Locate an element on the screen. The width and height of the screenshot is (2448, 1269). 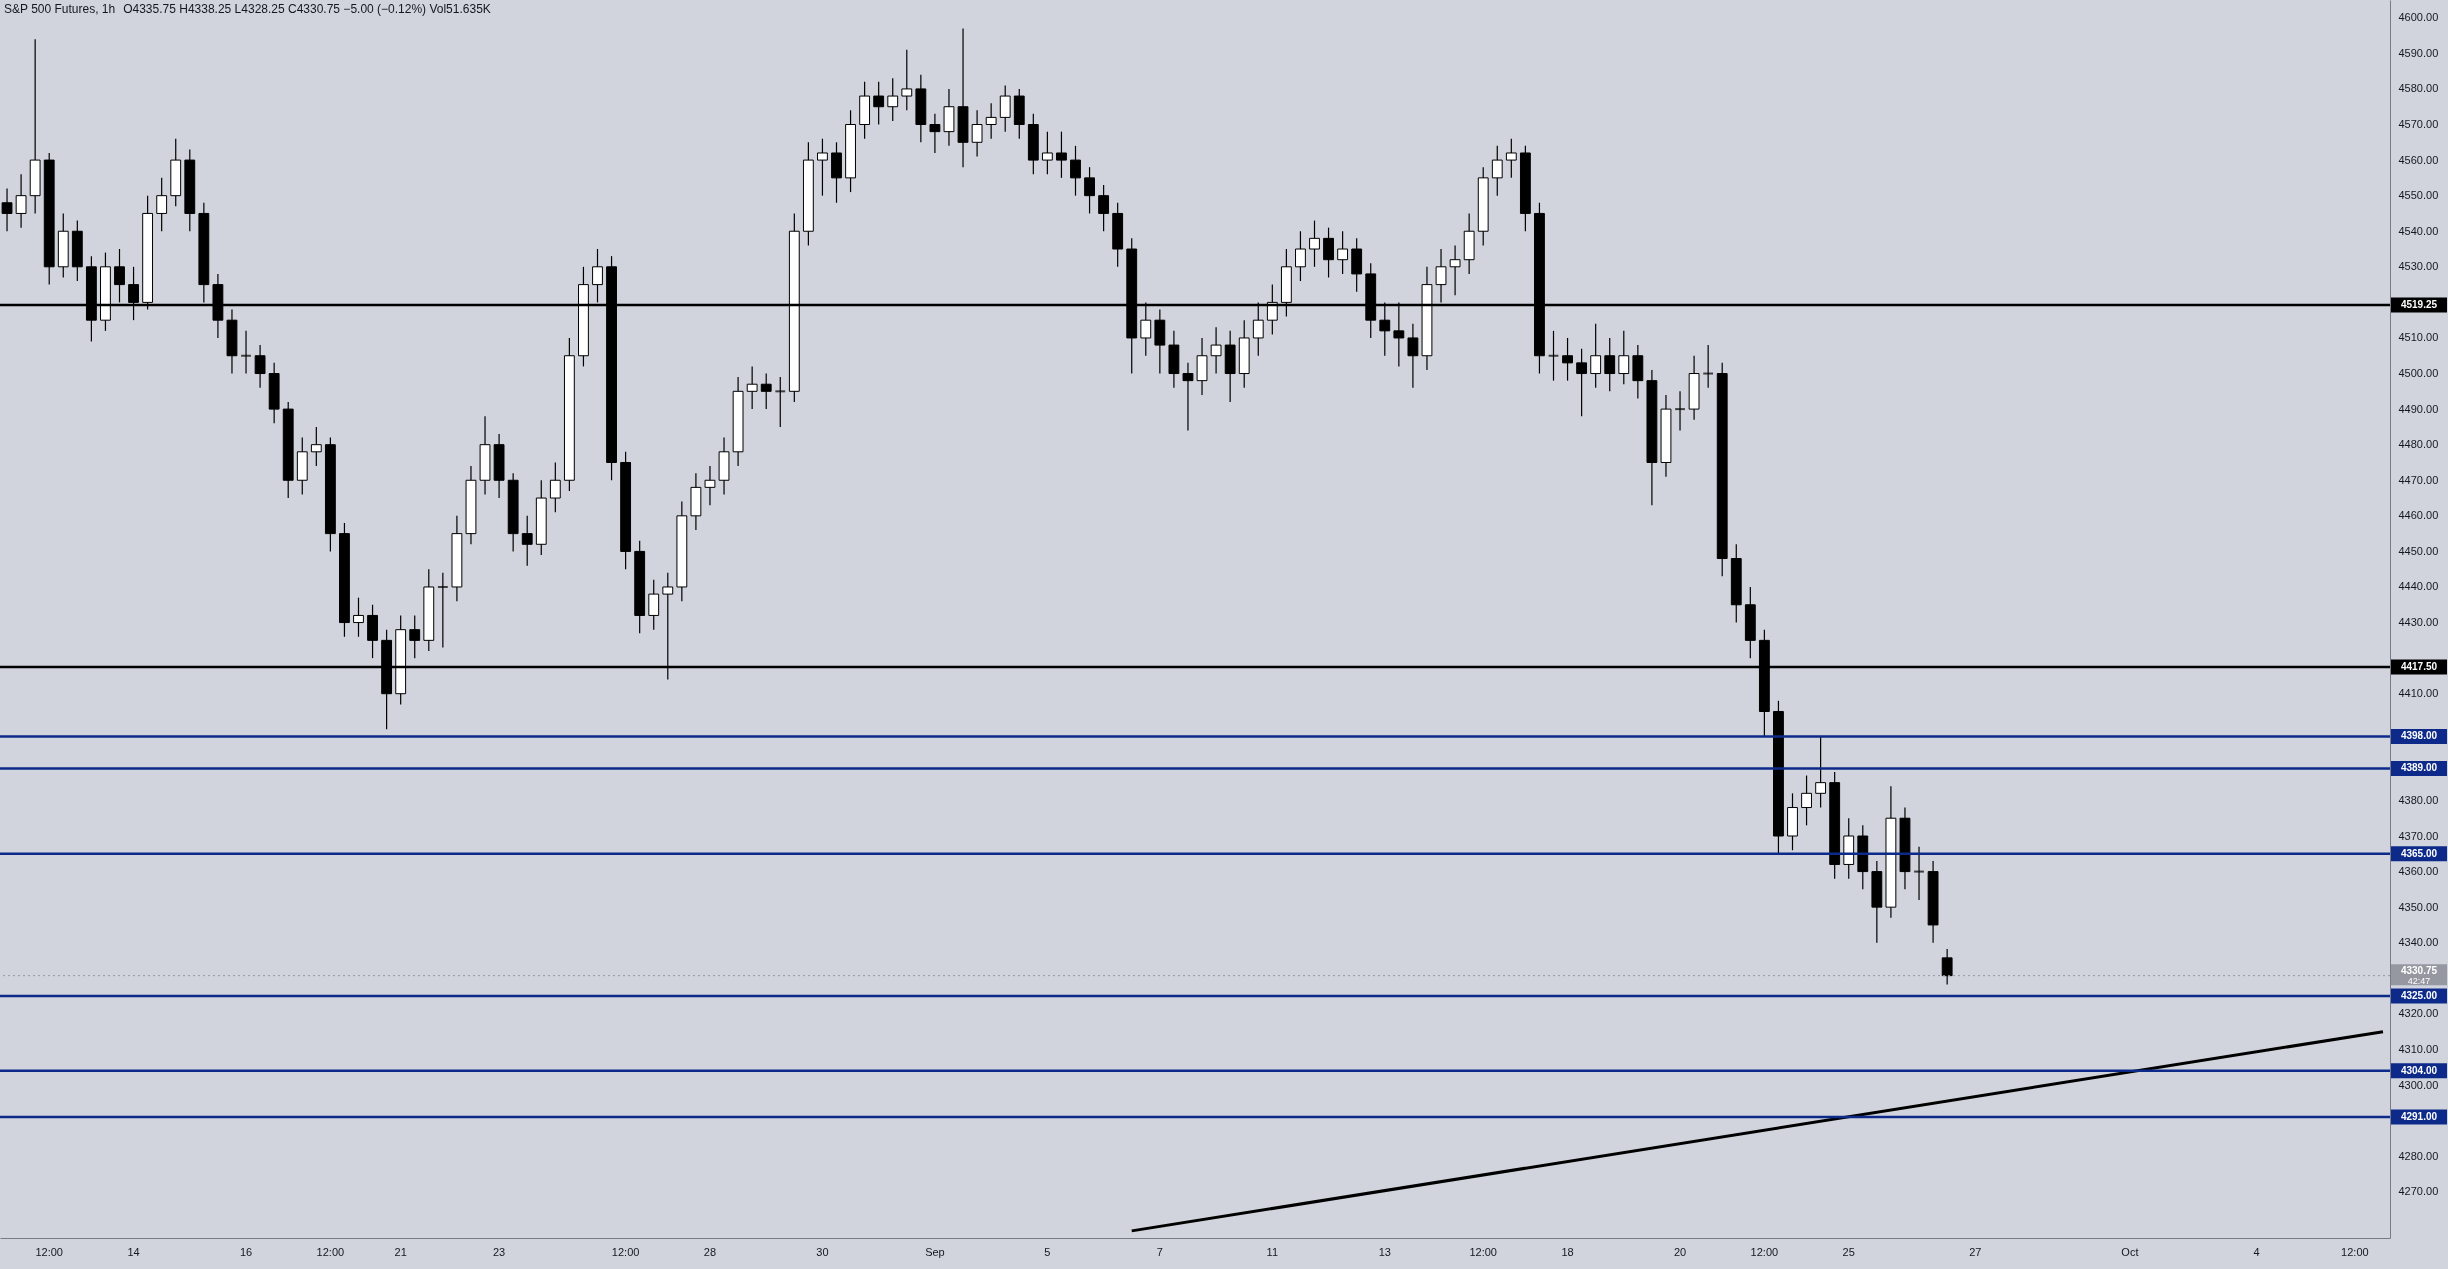
ref-line-label: 4325.00 is located at coordinates (2419, 996).